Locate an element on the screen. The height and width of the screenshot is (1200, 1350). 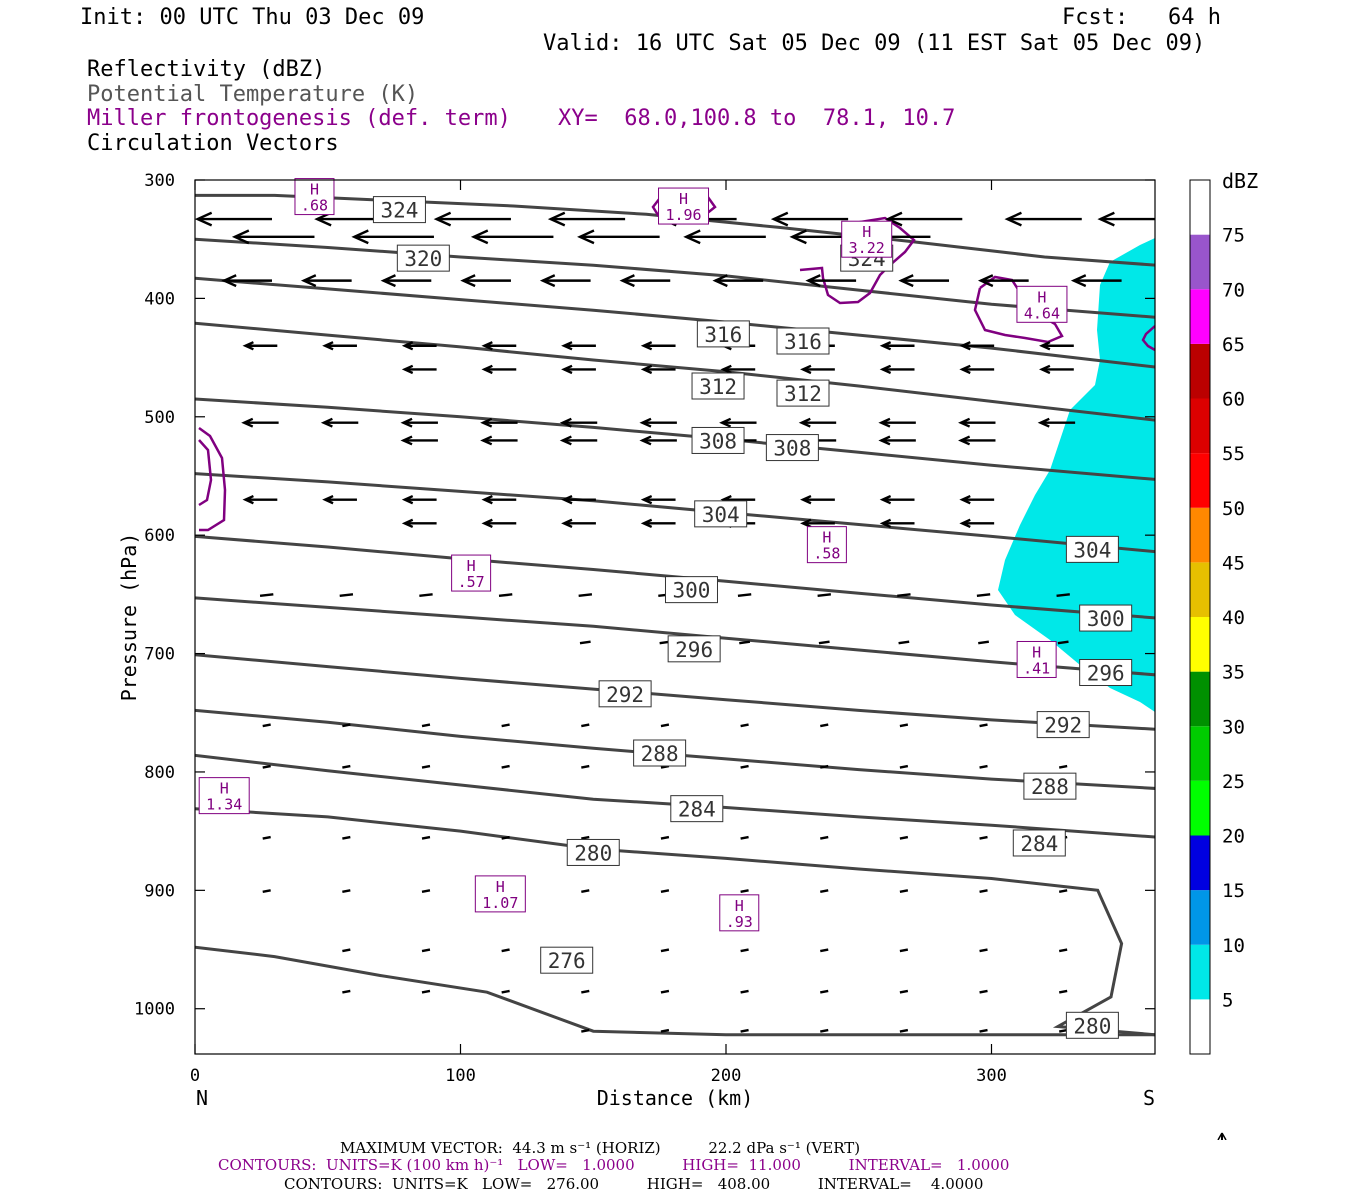
contour-label-312: 312 is located at coordinates (718, 386).